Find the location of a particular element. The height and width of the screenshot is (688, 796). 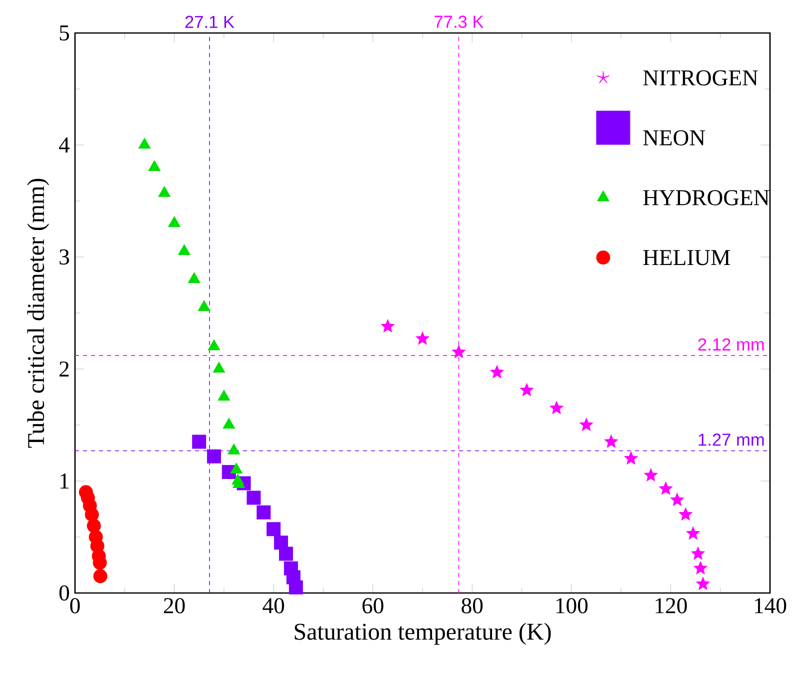

legend-label: NEON is located at coordinates (674, 138).